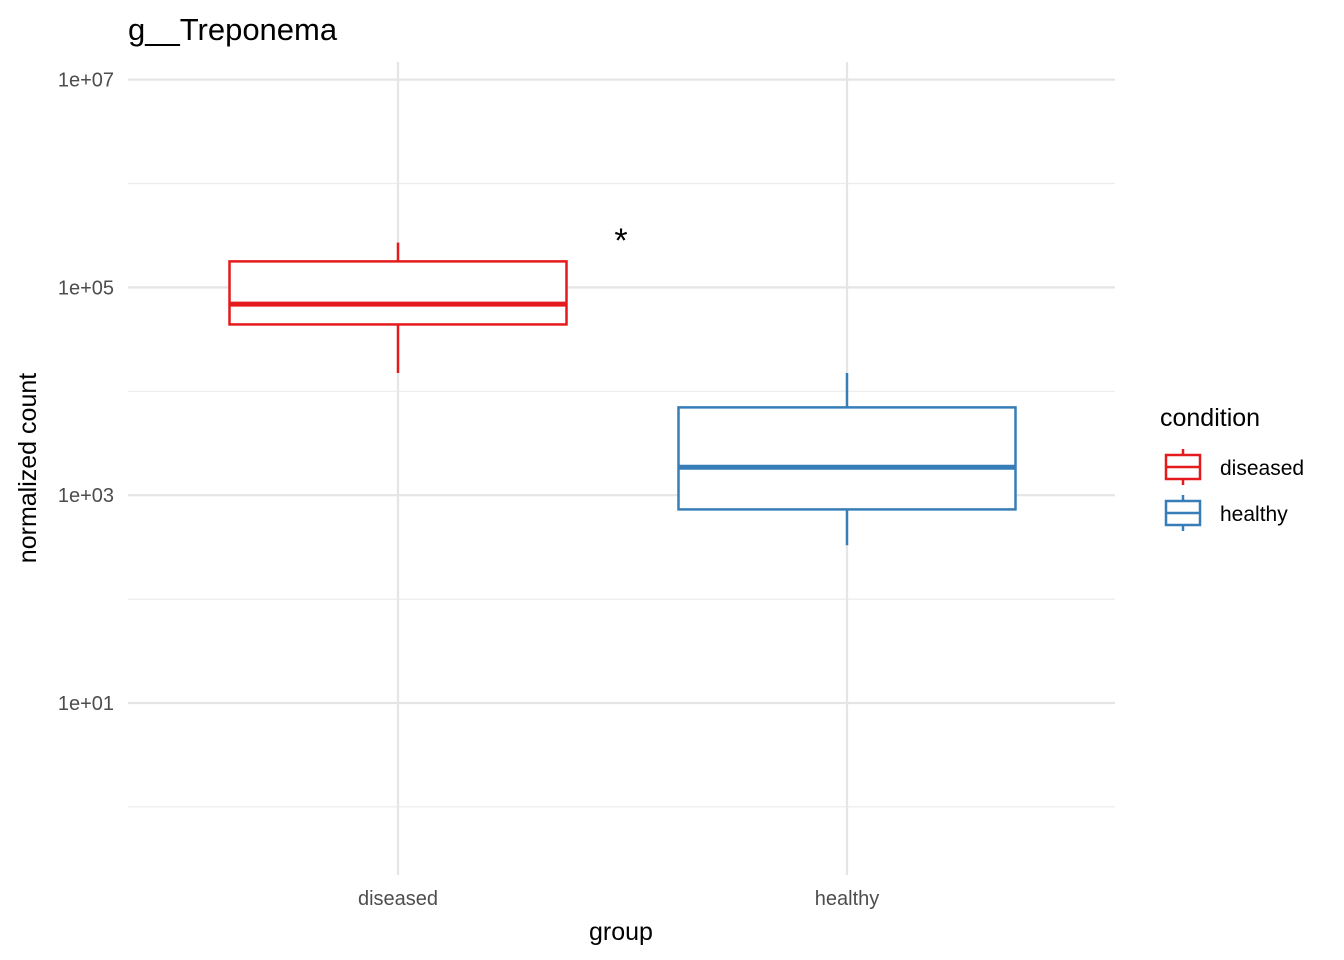 The image size is (1344, 960). Describe the element at coordinates (620, 241) in the screenshot. I see `significance-annotation: *` at that location.